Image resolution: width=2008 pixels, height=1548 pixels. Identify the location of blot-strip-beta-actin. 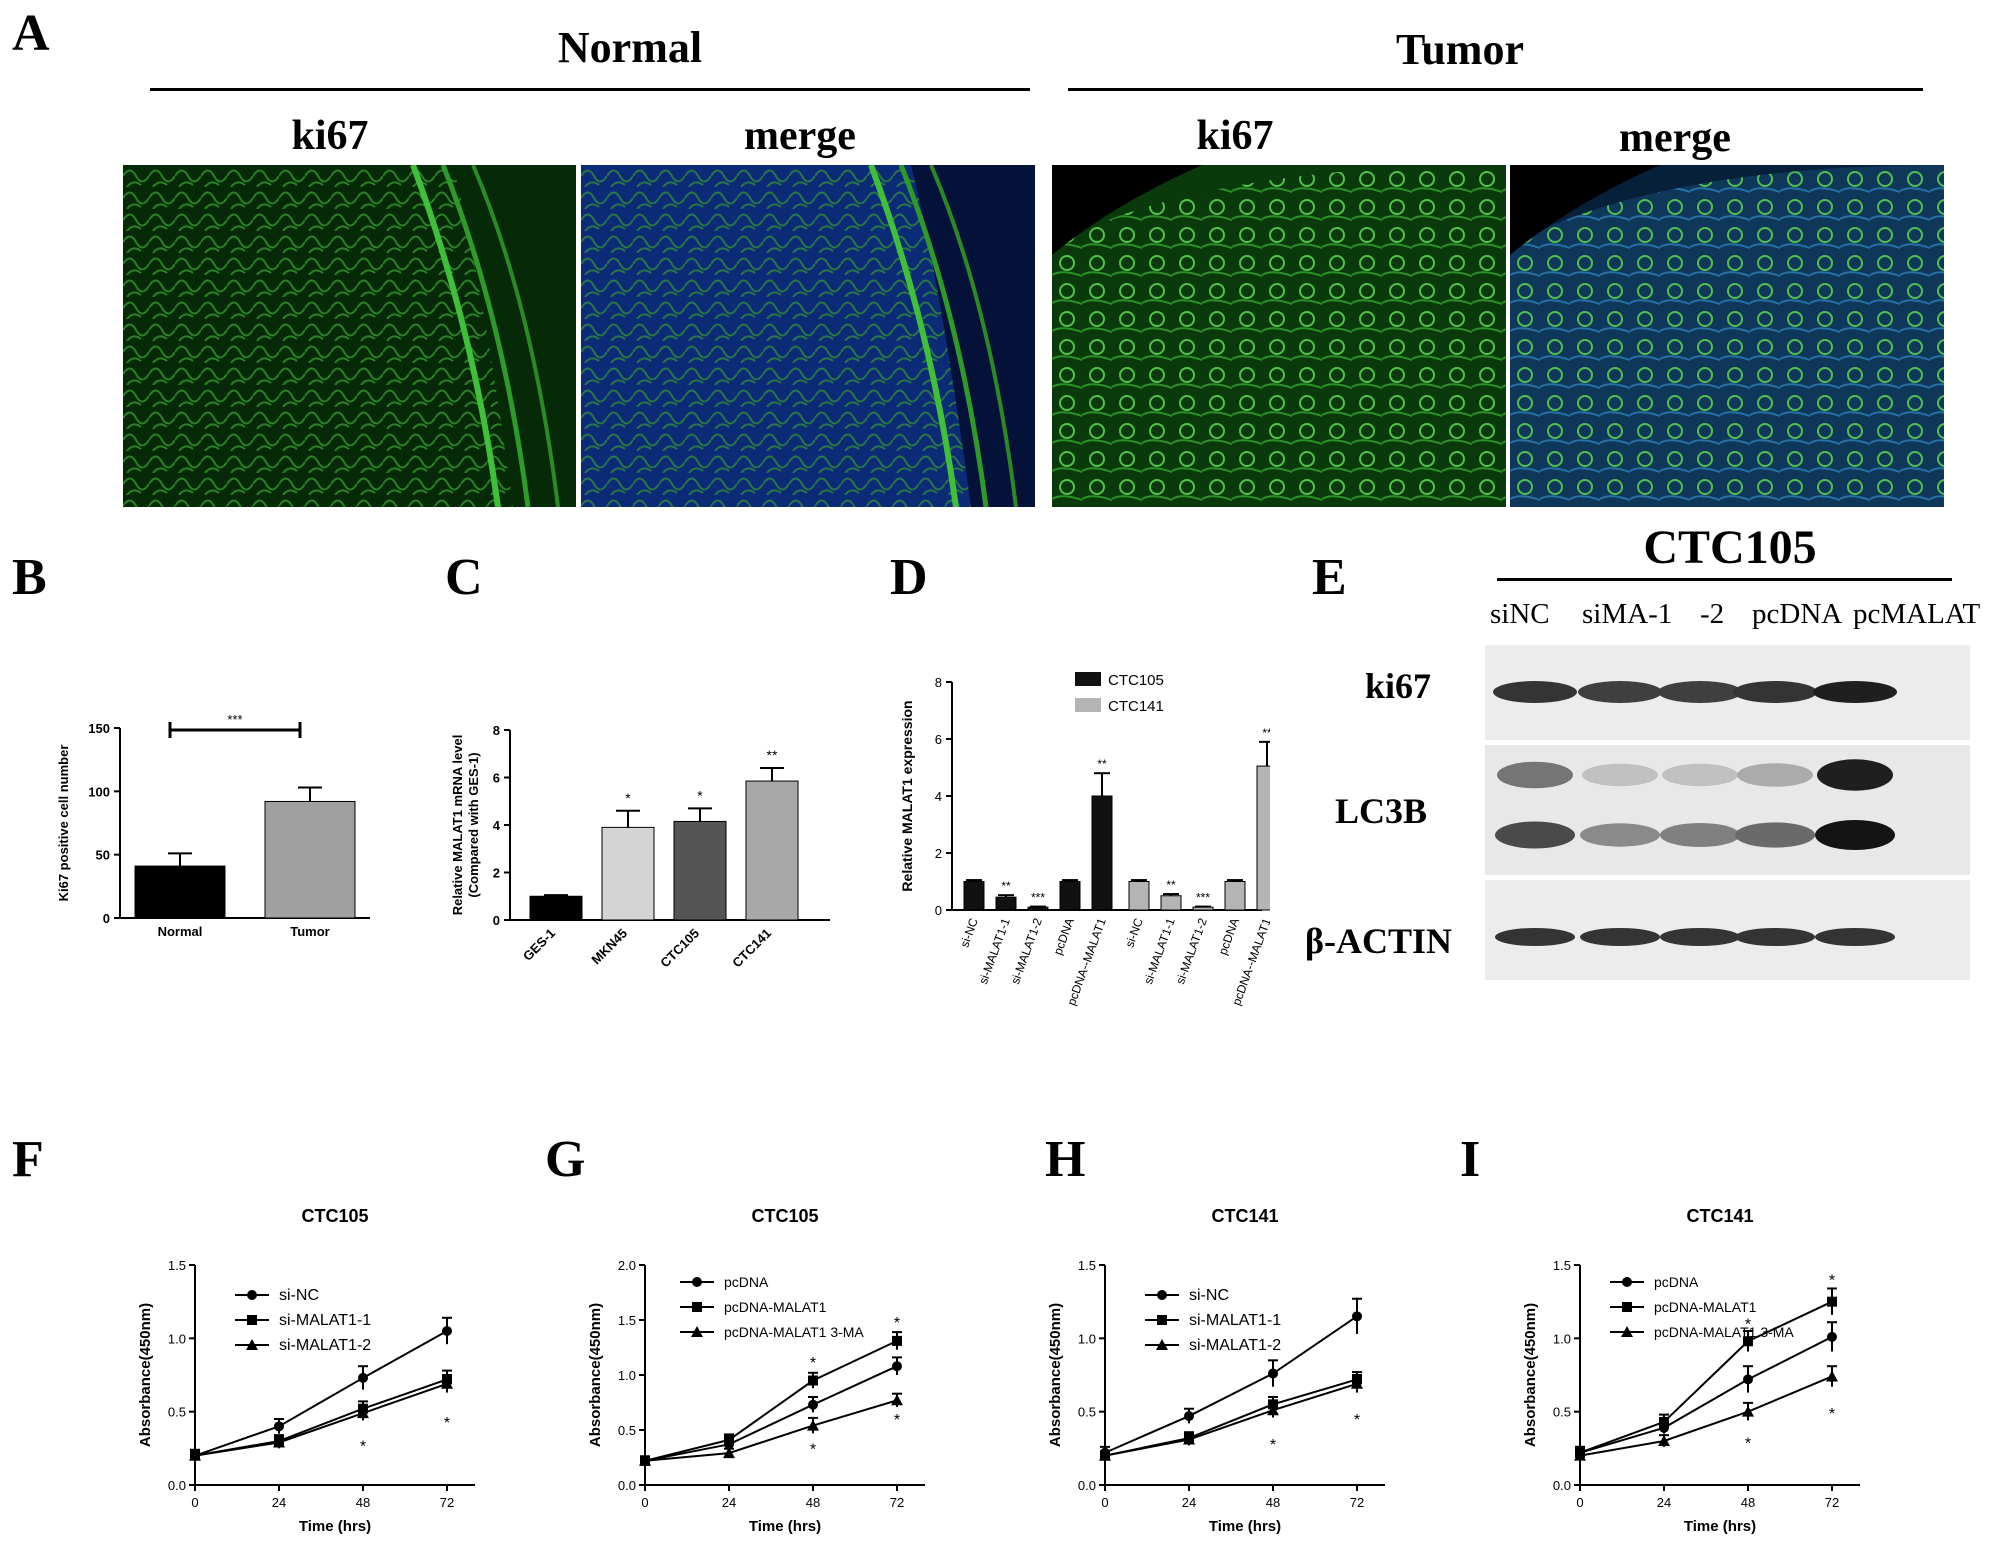
(1727, 930).